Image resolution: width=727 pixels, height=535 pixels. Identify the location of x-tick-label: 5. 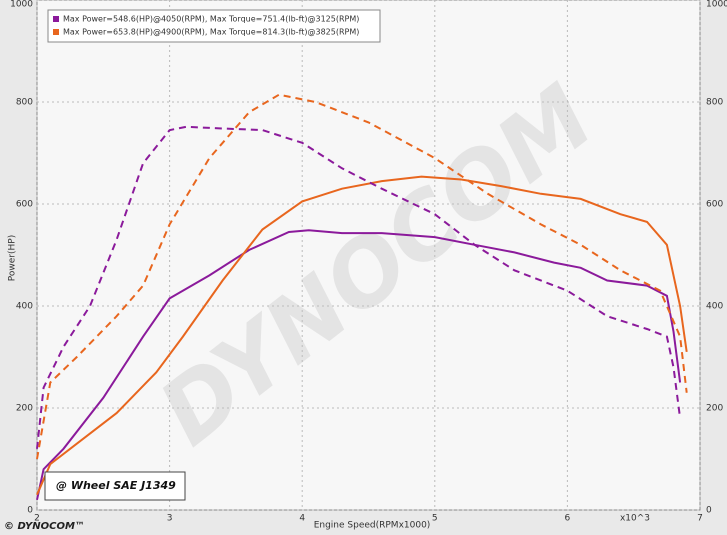
(435, 519).